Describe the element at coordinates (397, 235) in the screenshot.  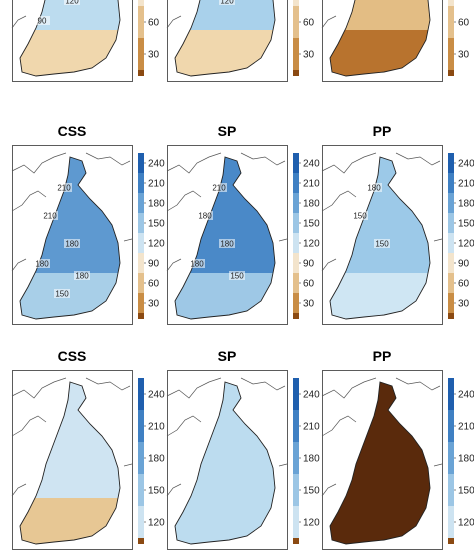
I see `map-plot: 180 150 150 240 210 180 150 120 90 60 30` at that location.